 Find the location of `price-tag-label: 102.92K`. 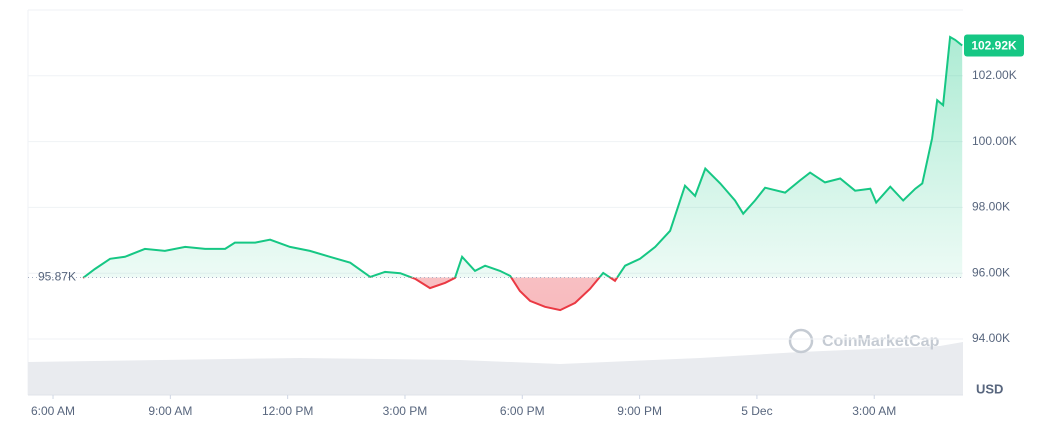

price-tag-label: 102.92K is located at coordinates (994, 46).